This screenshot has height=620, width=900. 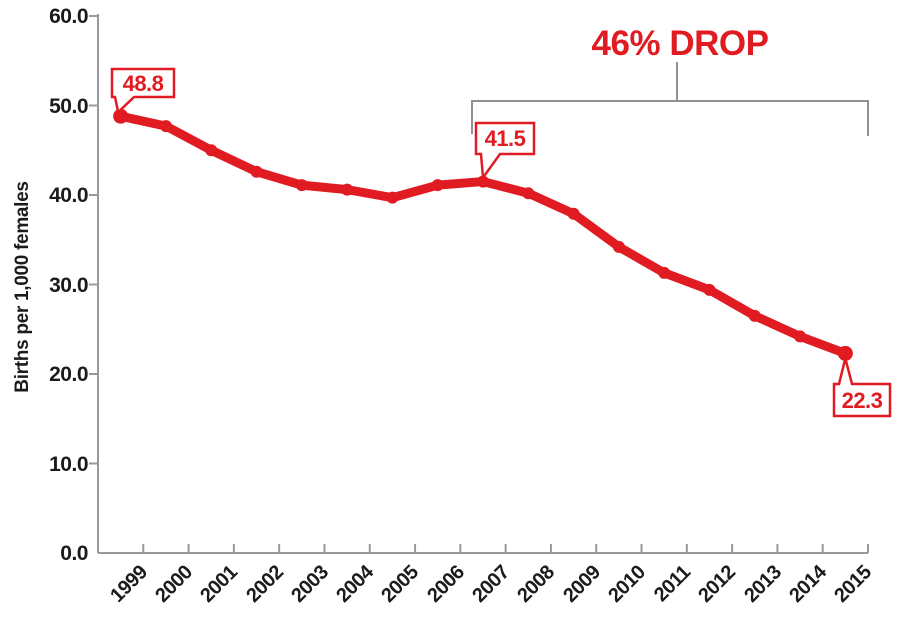 What do you see at coordinates (505, 138) in the screenshot?
I see `callout-label-2007: 41.5` at bounding box center [505, 138].